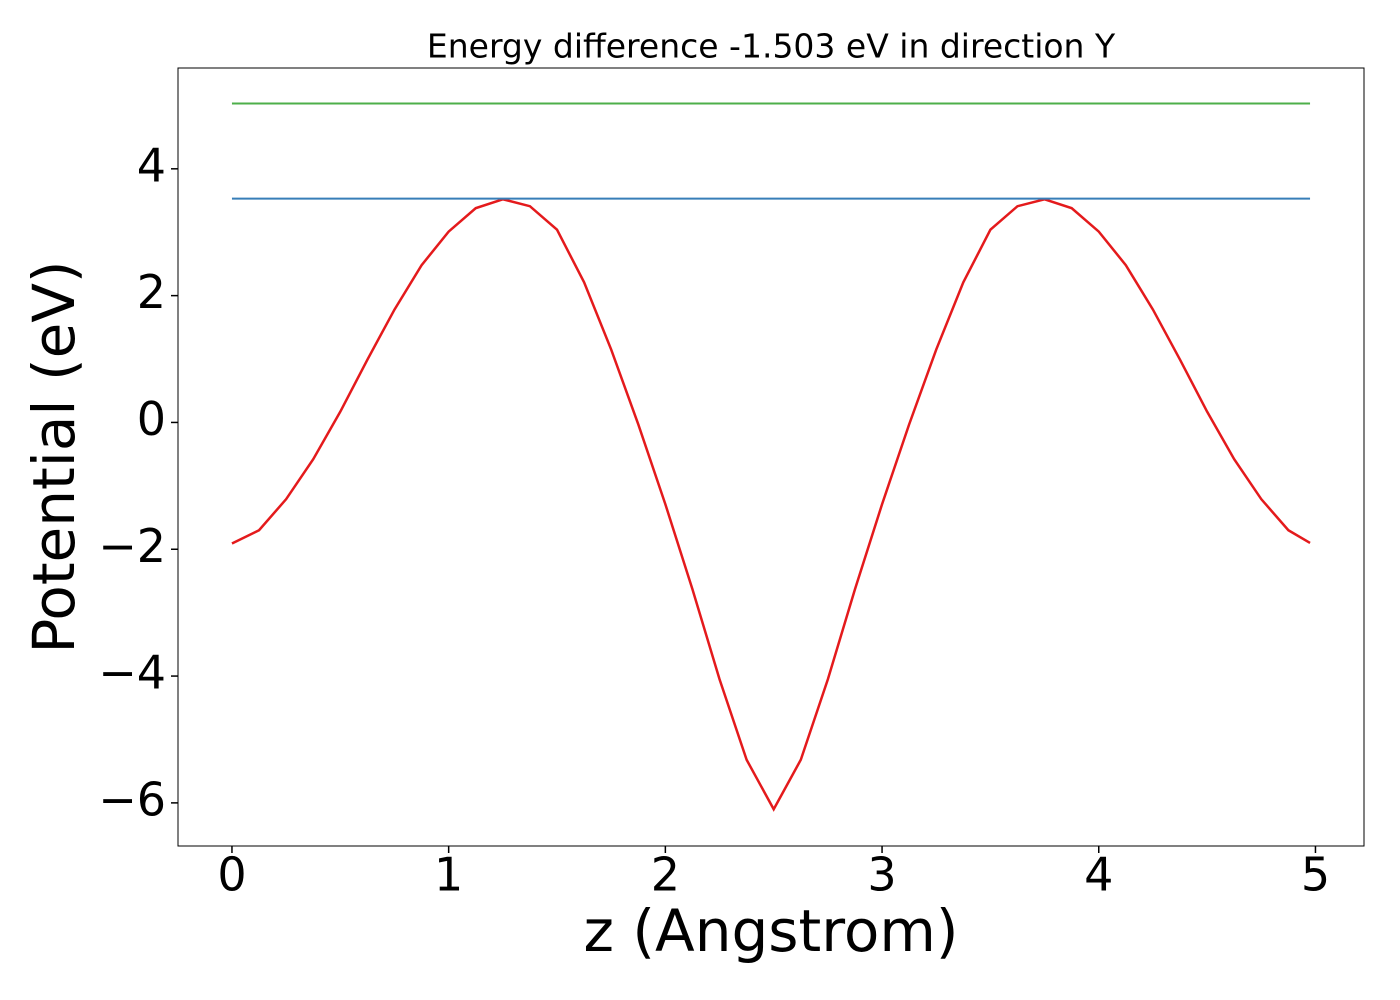 Image resolution: width=1400 pixels, height=1000 pixels. I want to click on y-tick-label: 2, so click(151, 292).